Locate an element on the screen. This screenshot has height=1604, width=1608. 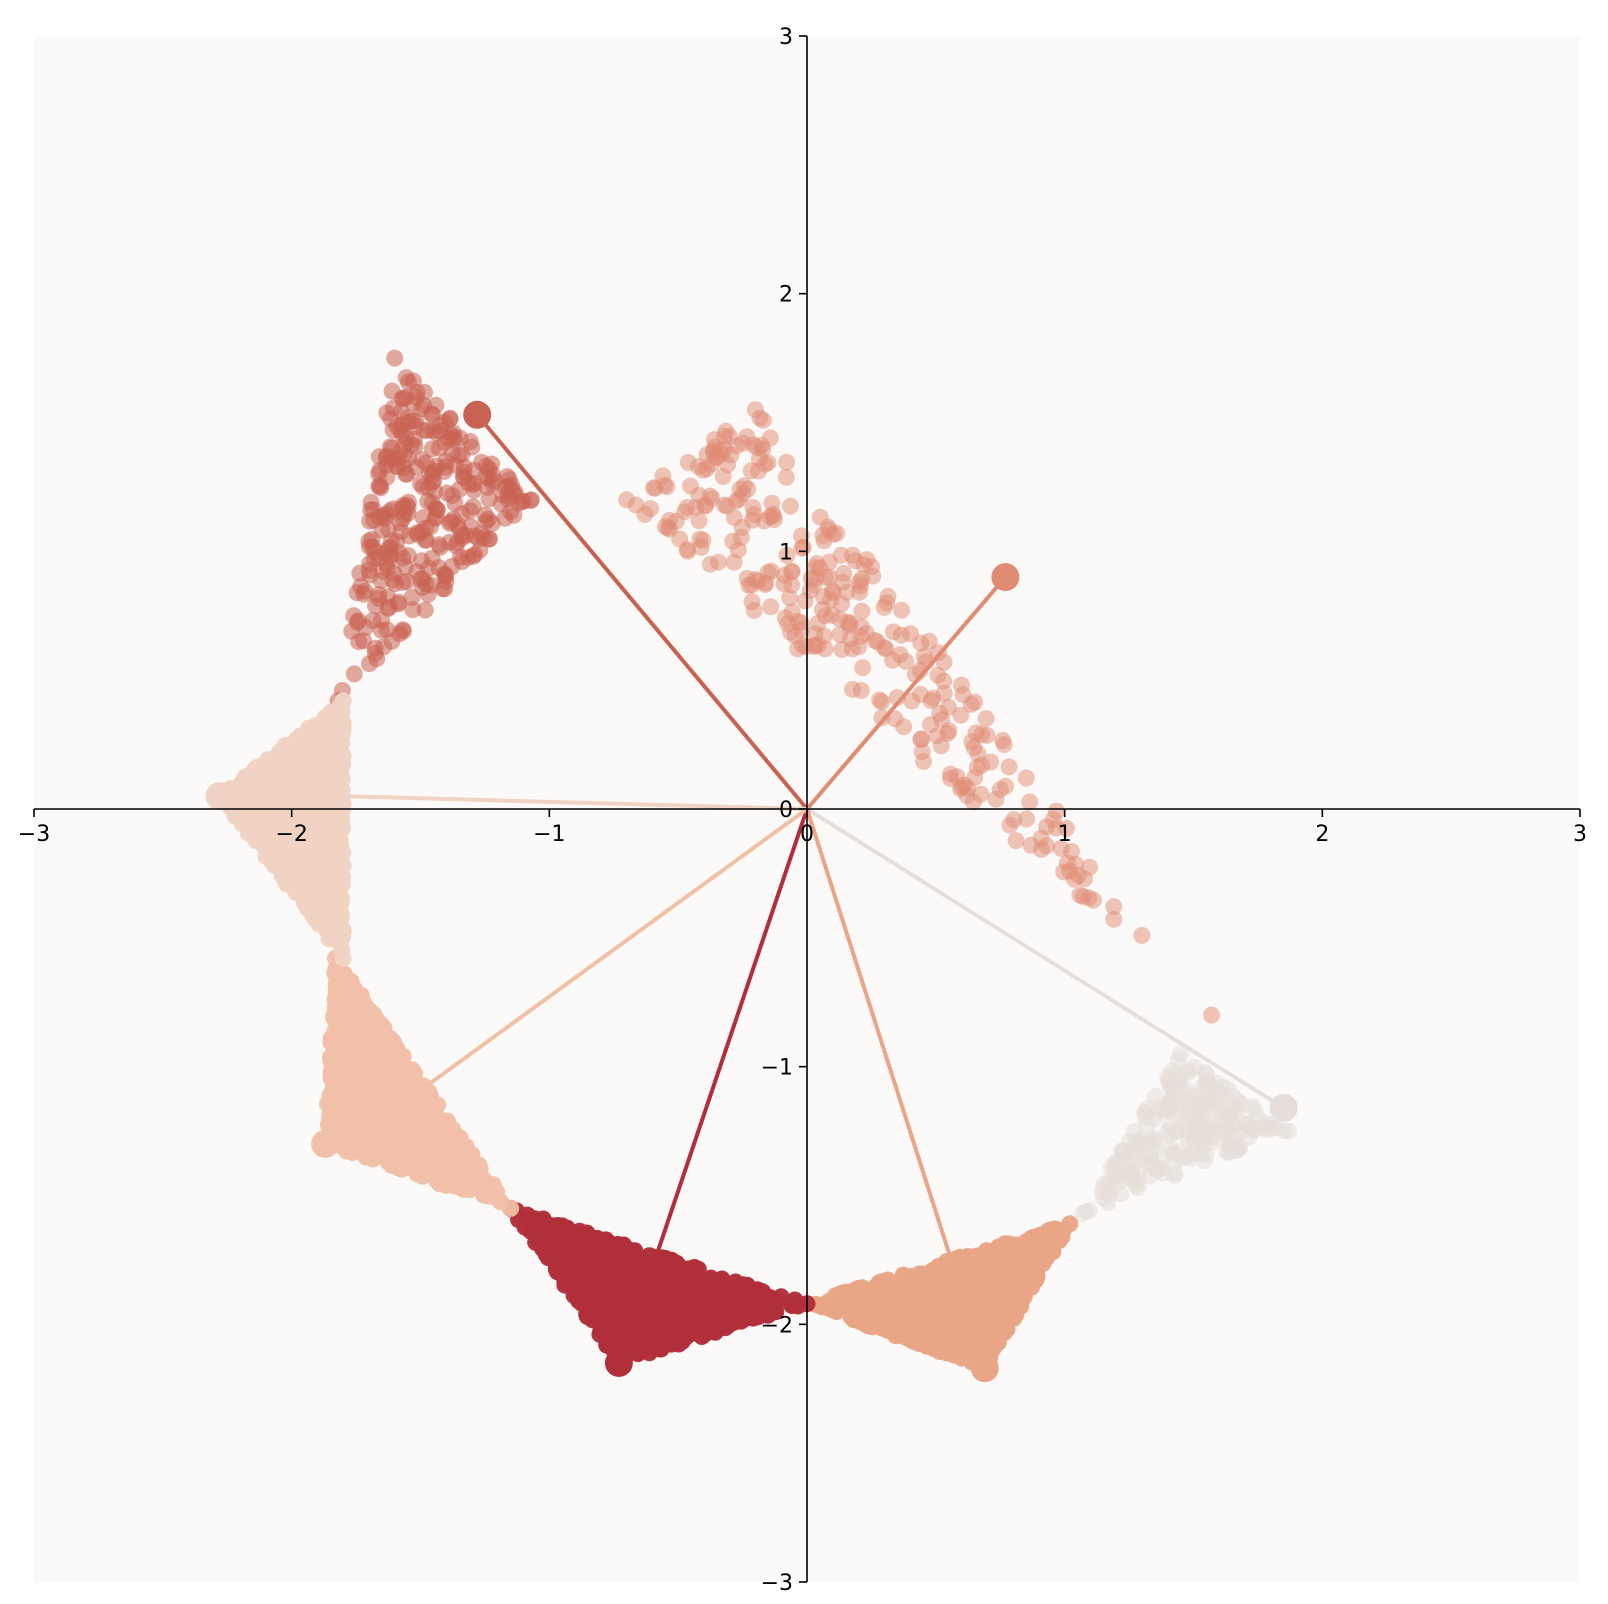
y-tick-label: −3 is located at coordinates (777, 1583).